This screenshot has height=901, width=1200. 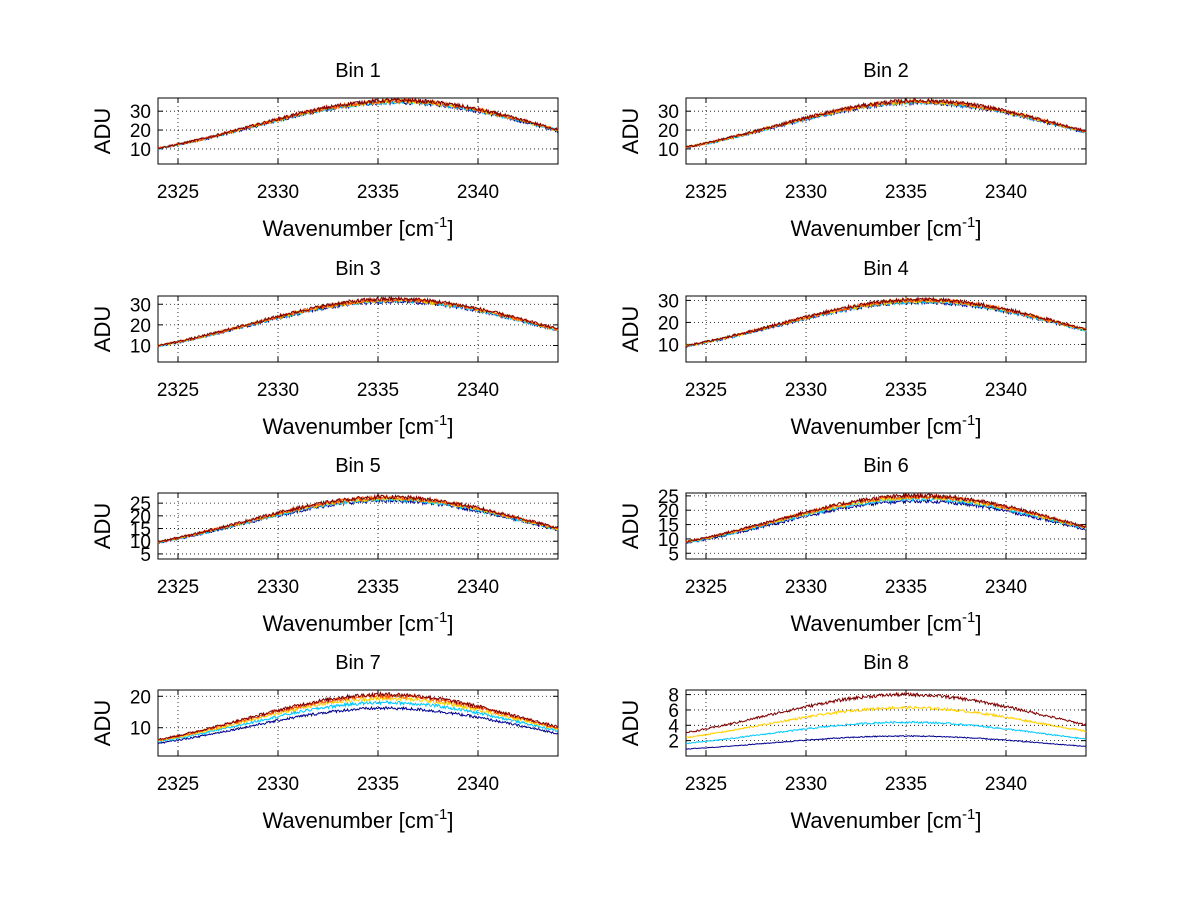 What do you see at coordinates (358, 663) in the screenshot?
I see `subplot-title: Bin 7` at bounding box center [358, 663].